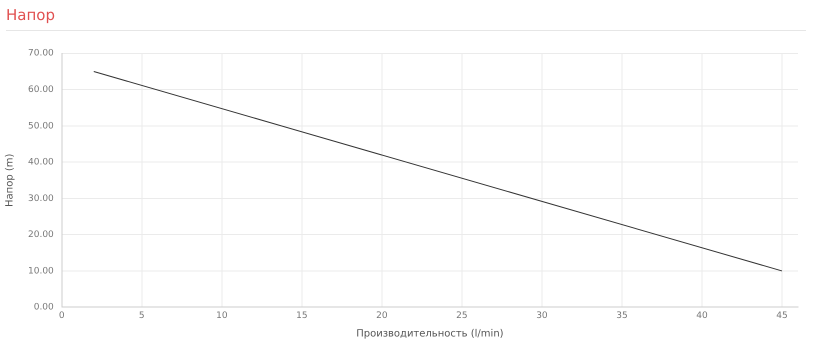  Describe the element at coordinates (430, 333) in the screenshot. I see `x-axis-title: Производительность (l/min)` at that location.